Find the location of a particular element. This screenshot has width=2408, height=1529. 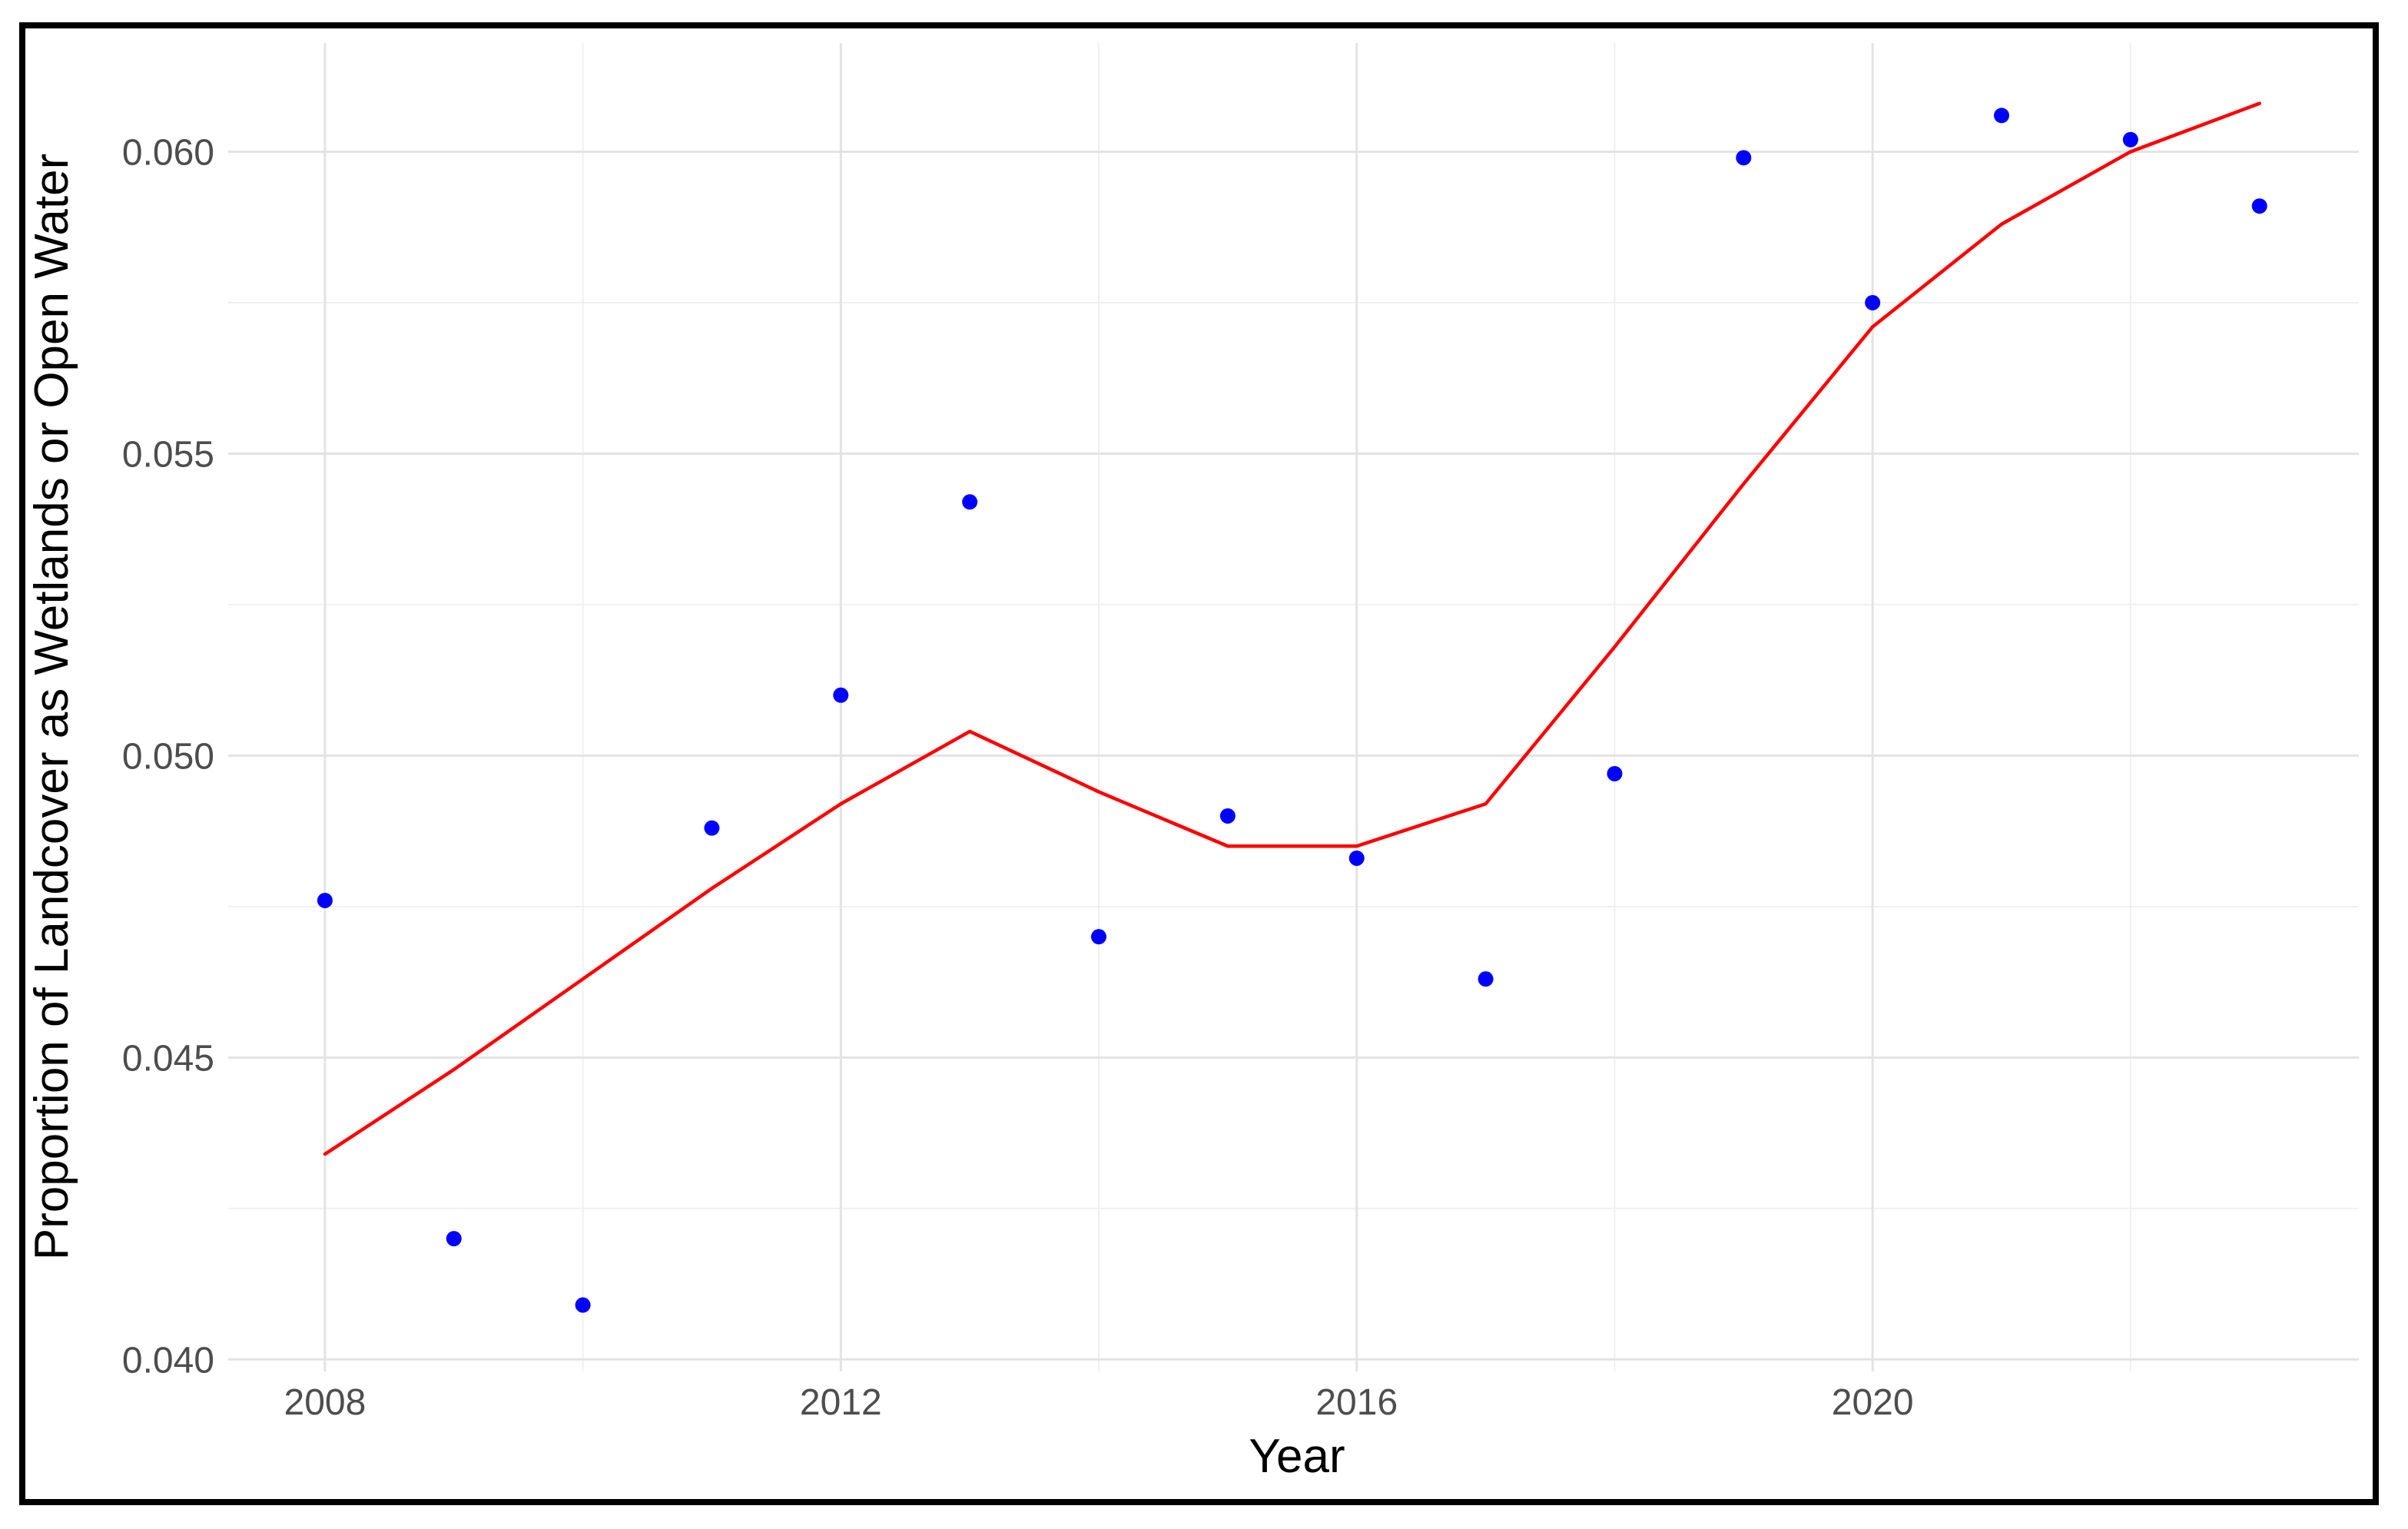

y-axis-tick-labels: 0.040 0.045 0.050 0.055 0.060 is located at coordinates (168, 756).